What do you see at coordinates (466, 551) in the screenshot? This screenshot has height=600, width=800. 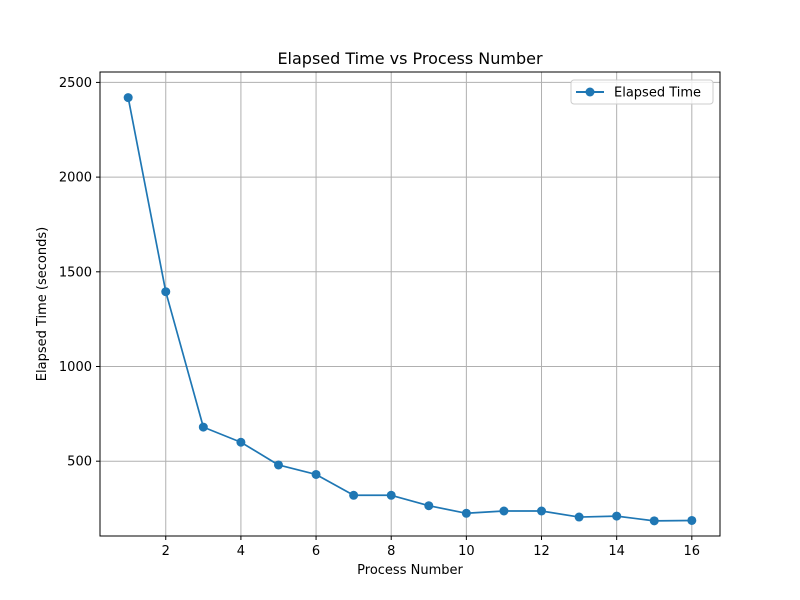 I see `x-tick-label: 10` at bounding box center [466, 551].